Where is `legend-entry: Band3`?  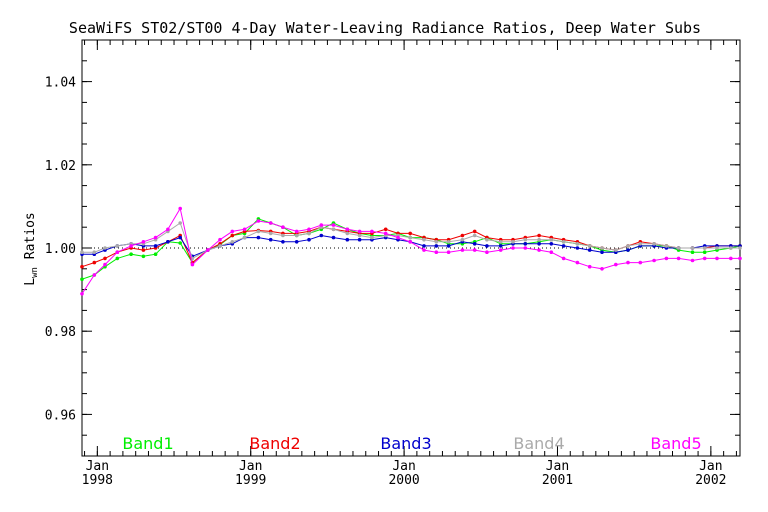 legend-entry: Band3 is located at coordinates (405, 443).